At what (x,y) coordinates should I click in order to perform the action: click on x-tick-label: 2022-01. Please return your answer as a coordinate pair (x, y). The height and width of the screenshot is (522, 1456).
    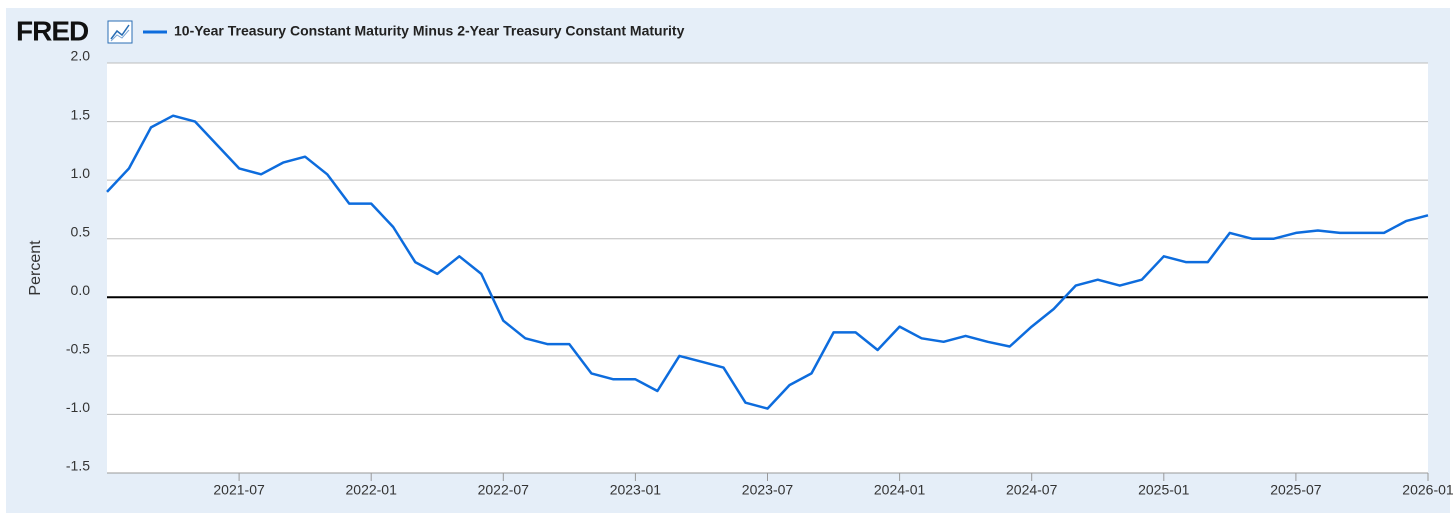
    Looking at the image, I should click on (372, 490).